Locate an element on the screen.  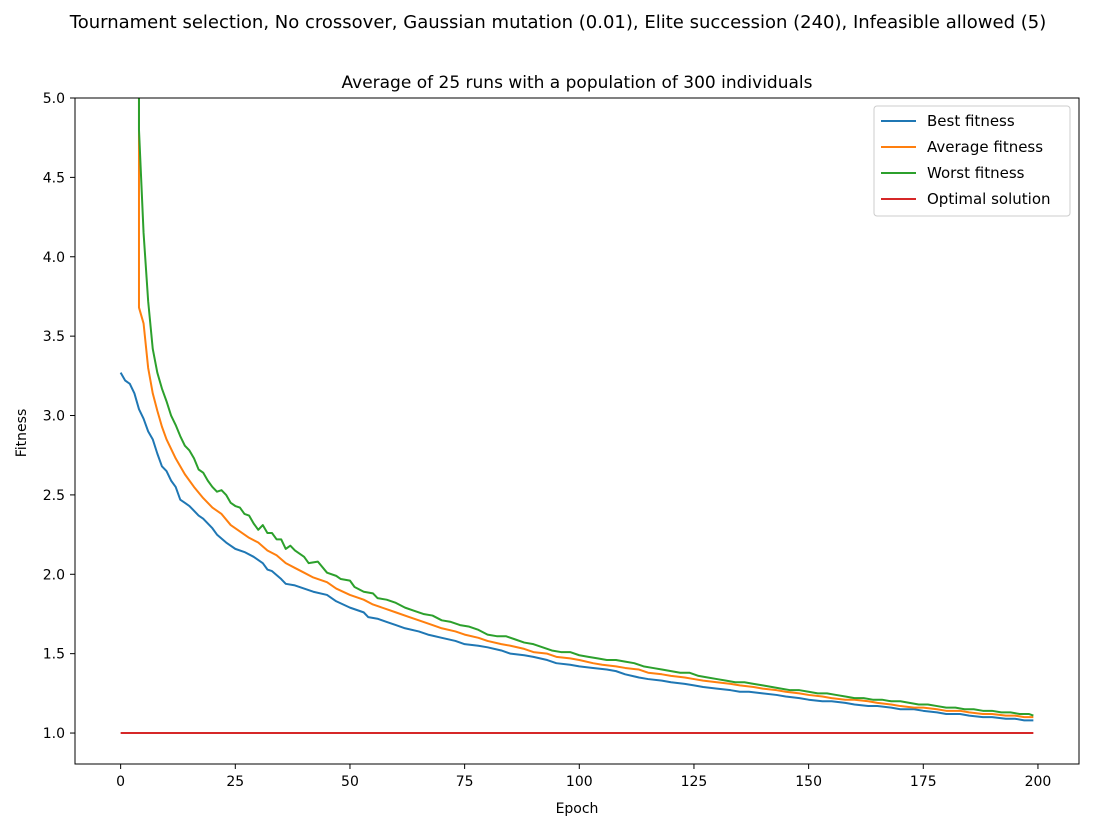
y-tick-label: 2.0 is located at coordinates (54, 575).